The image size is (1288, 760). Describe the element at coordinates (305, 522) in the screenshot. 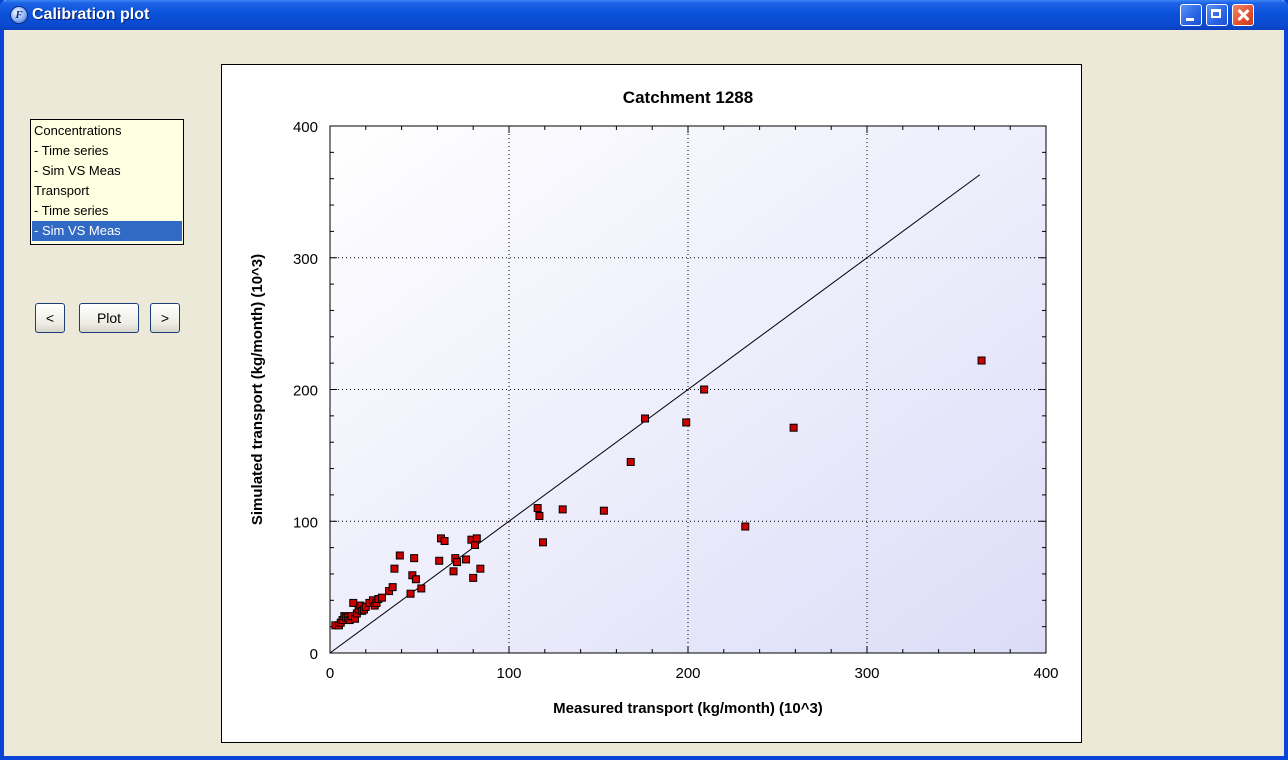

I see `y-tick-label: 100` at that location.